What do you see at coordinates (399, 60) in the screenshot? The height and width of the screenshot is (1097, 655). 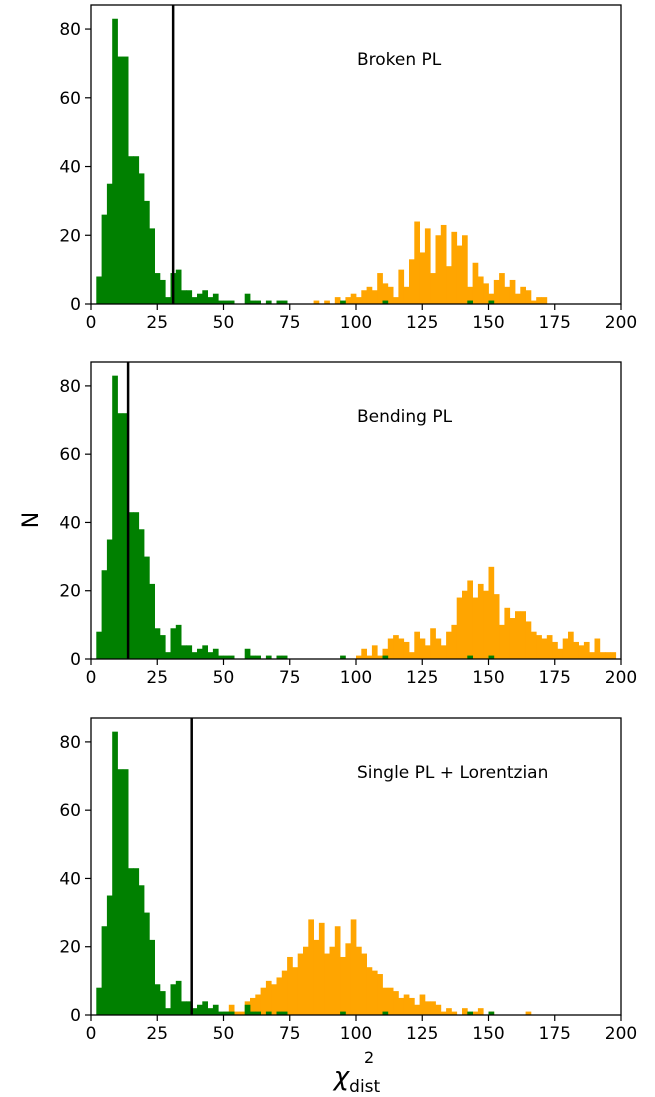 I see `panel-1-label: Broken PL` at bounding box center [399, 60].